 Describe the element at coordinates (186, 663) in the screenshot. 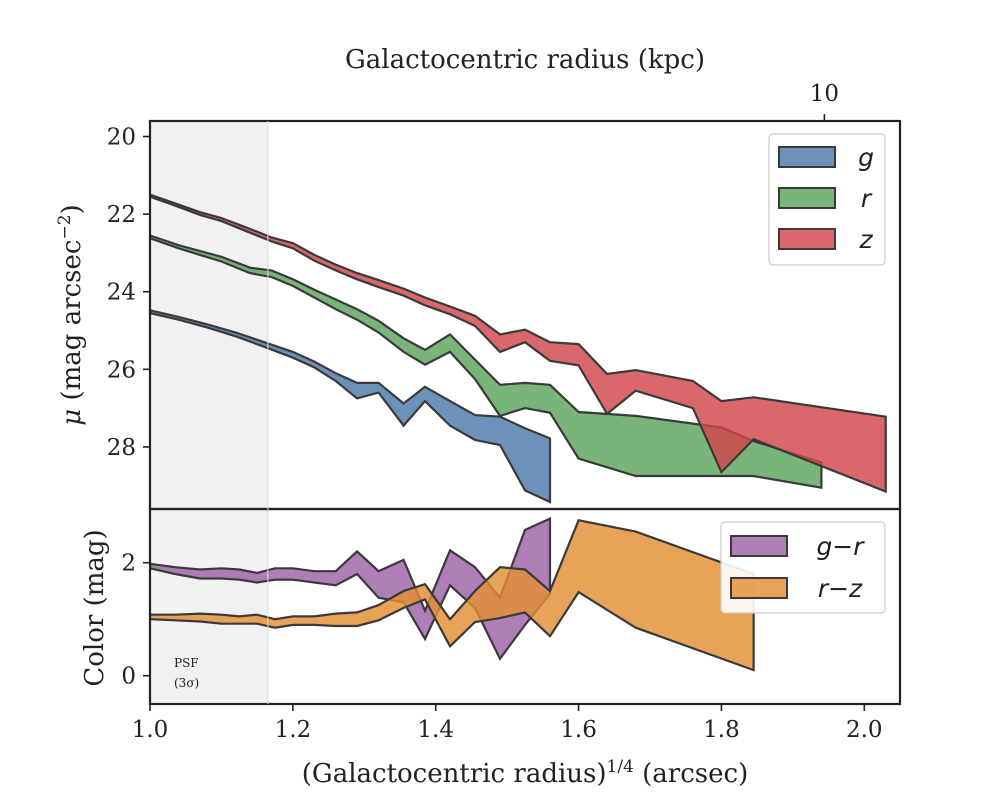

I see `psf-annotation-label: PSF` at that location.